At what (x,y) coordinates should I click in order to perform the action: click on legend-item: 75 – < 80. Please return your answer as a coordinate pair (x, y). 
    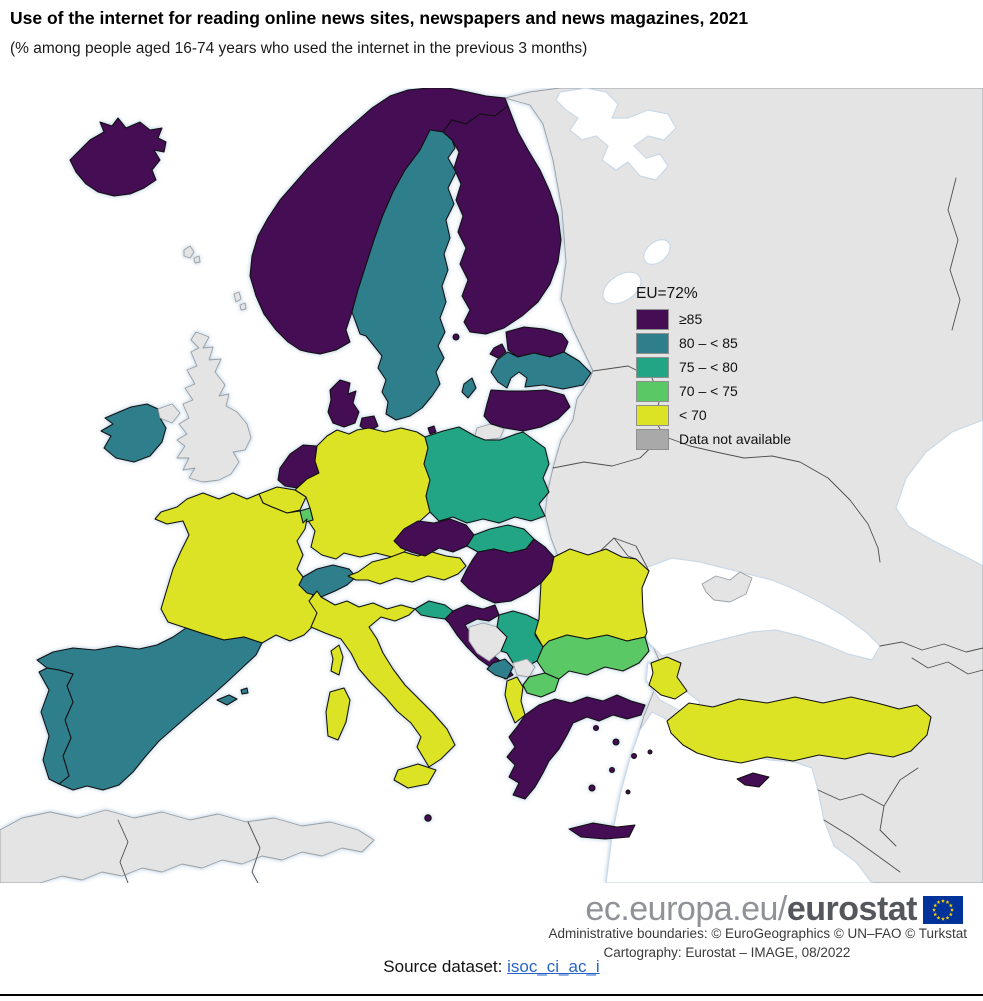
    Looking at the image, I should click on (713, 367).